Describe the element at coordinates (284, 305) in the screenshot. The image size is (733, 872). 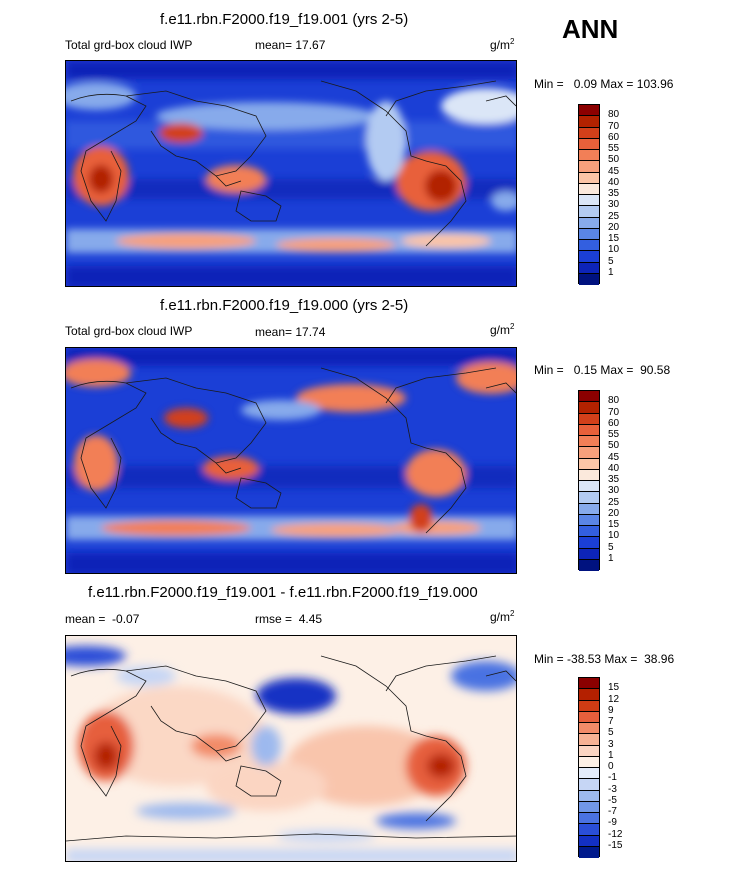
I see `panel-2-title: f.e11.rbn.F2000.f19_f19.000 (yrs 2-5)` at that location.